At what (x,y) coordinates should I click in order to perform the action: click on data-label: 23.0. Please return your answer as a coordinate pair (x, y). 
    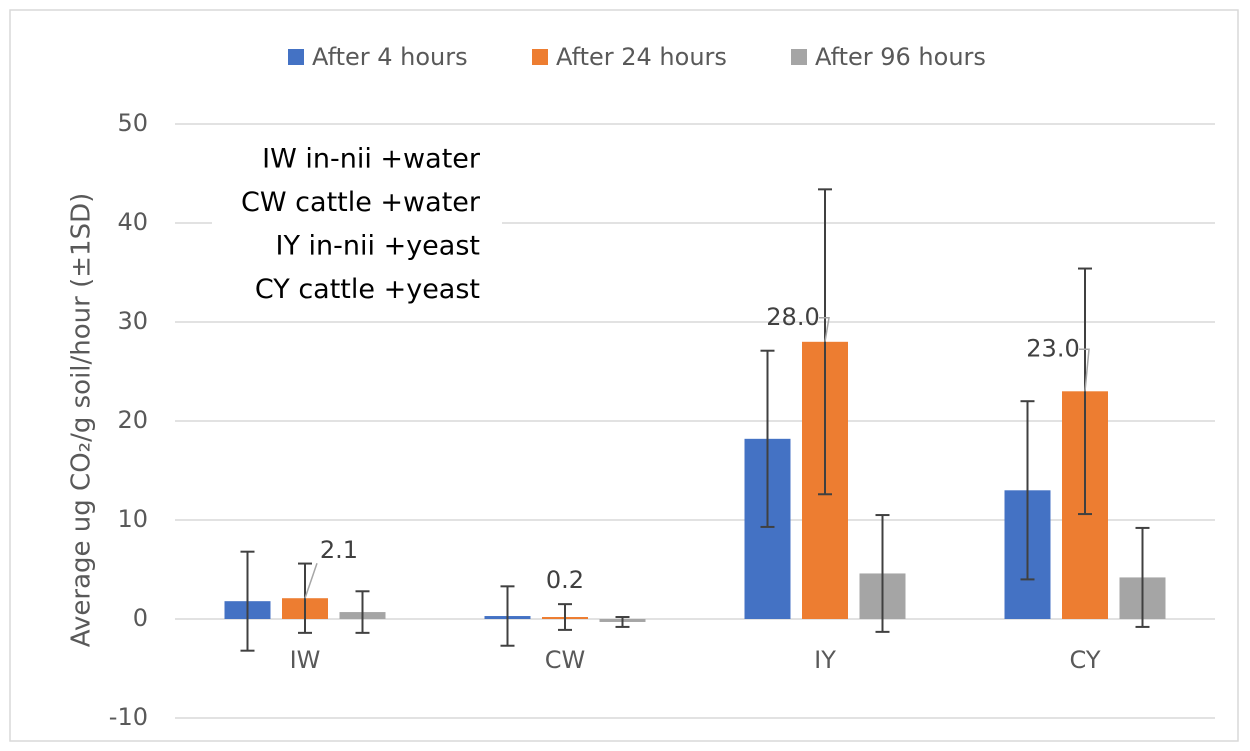
    Looking at the image, I should click on (1052, 348).